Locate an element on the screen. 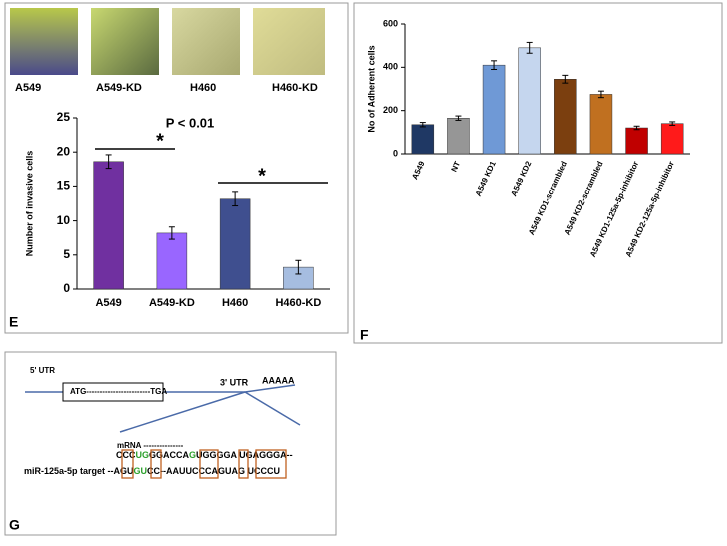 The height and width of the screenshot is (546, 727). panel-label: G is located at coordinates (14, 525).